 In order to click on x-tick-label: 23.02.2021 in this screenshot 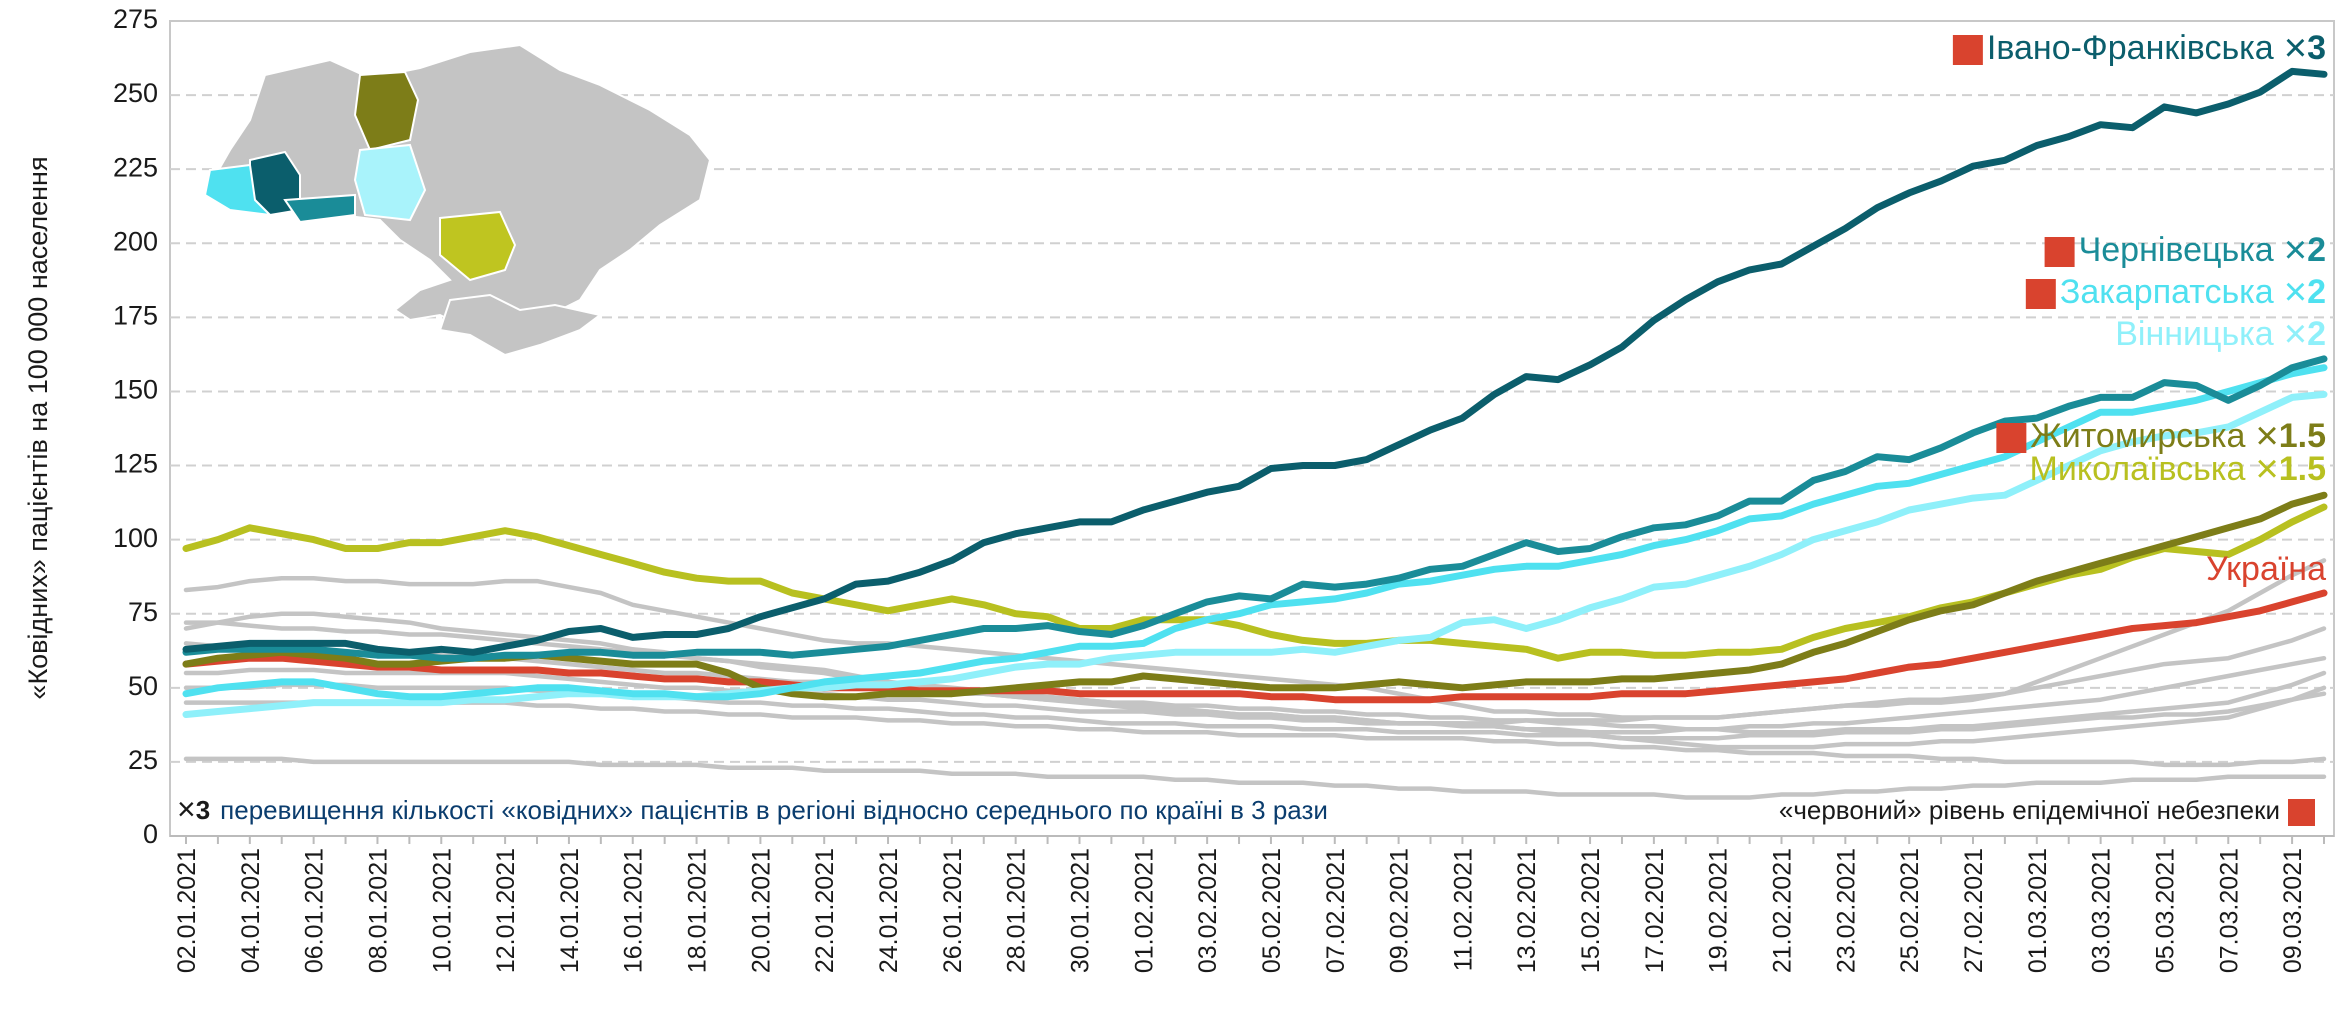, I will do `click(1846, 910)`.